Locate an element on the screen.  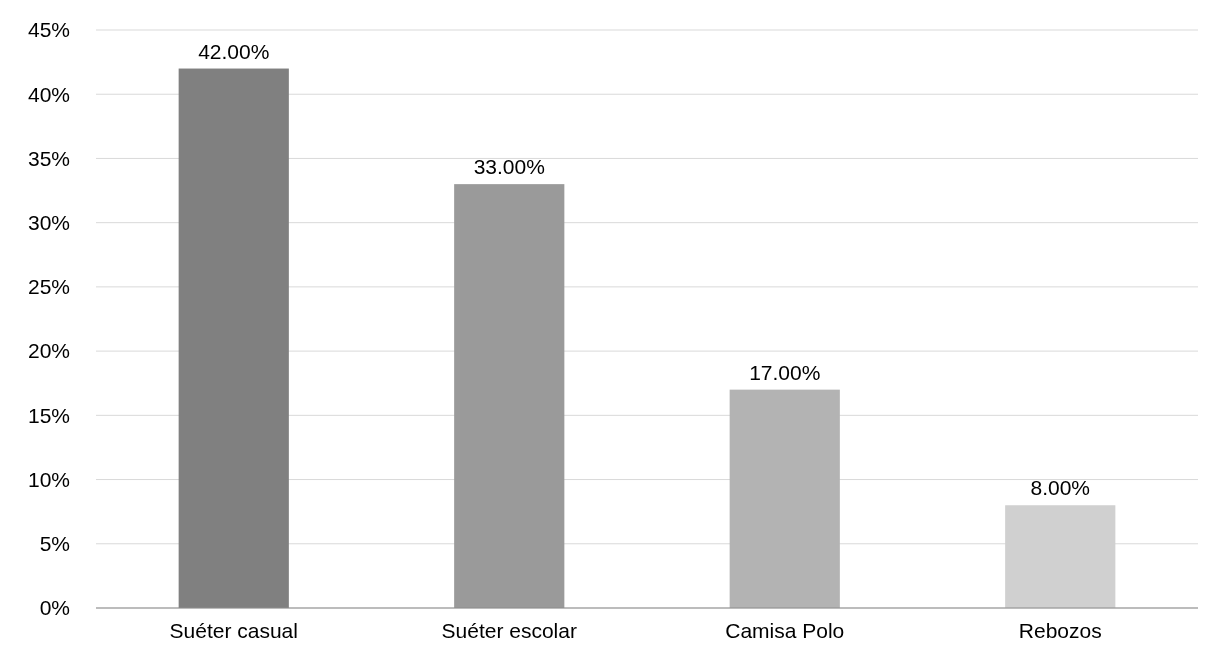
x-tick-label: Rebozos is located at coordinates (1060, 630).